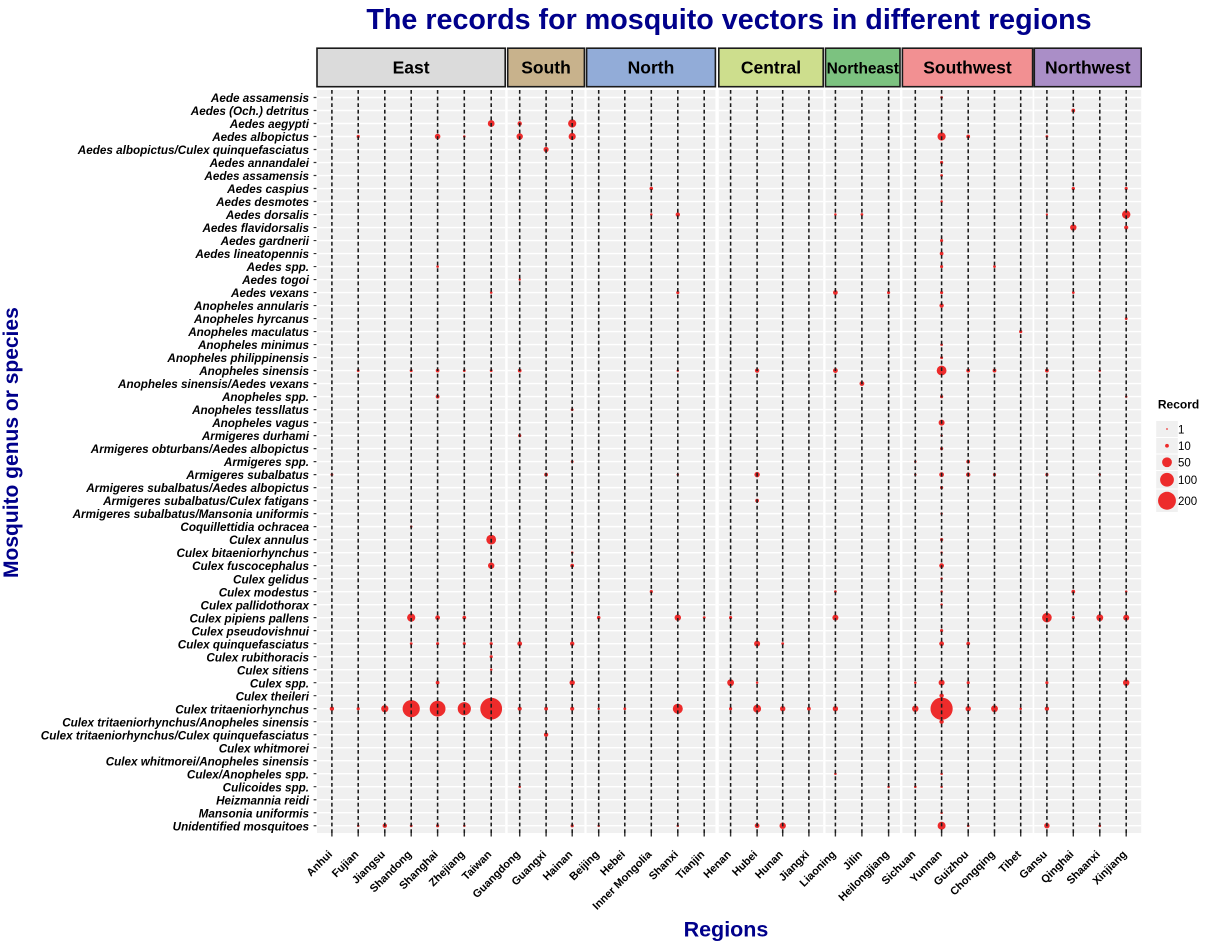 The width and height of the screenshot is (1212, 951). Describe the element at coordinates (269, 124) in the screenshot. I see `svg-text: Aedes aegypti` at that location.